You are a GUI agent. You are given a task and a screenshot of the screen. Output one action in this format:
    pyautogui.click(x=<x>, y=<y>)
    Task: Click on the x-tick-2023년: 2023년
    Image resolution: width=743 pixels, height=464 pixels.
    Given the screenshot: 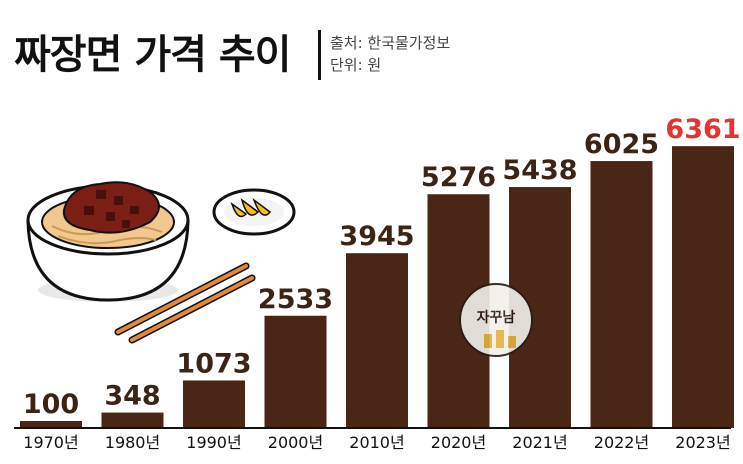 What is the action you would take?
    pyautogui.click(x=702, y=442)
    